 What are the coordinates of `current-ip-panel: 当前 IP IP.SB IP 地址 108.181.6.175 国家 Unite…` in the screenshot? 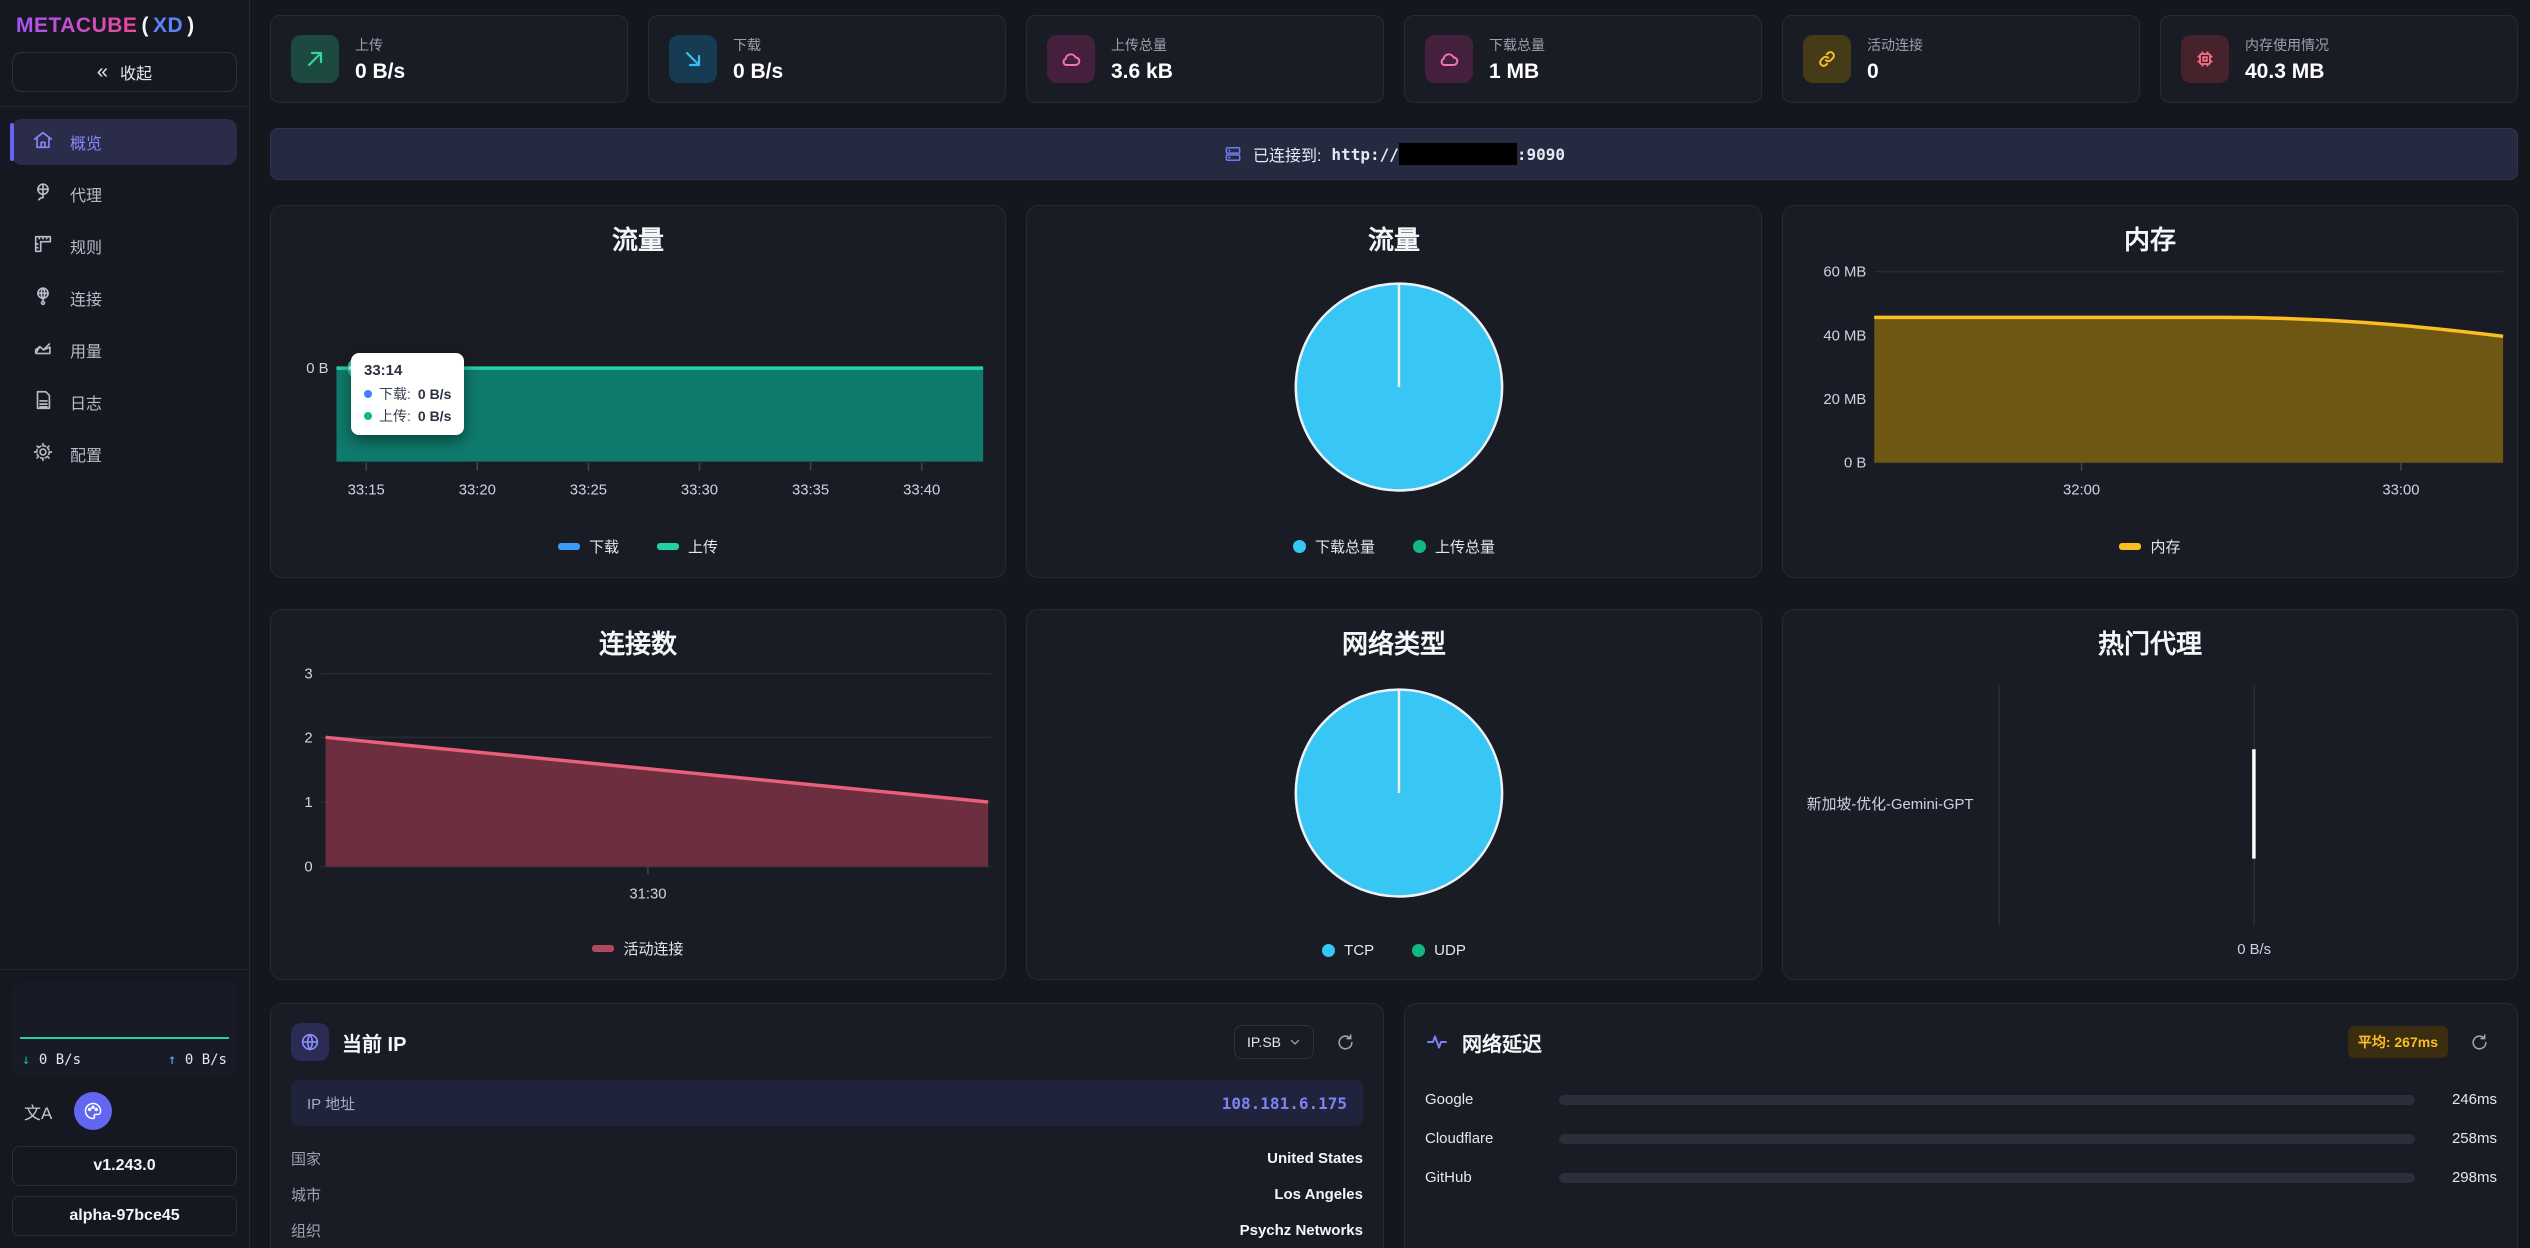 It's located at (827, 1125).